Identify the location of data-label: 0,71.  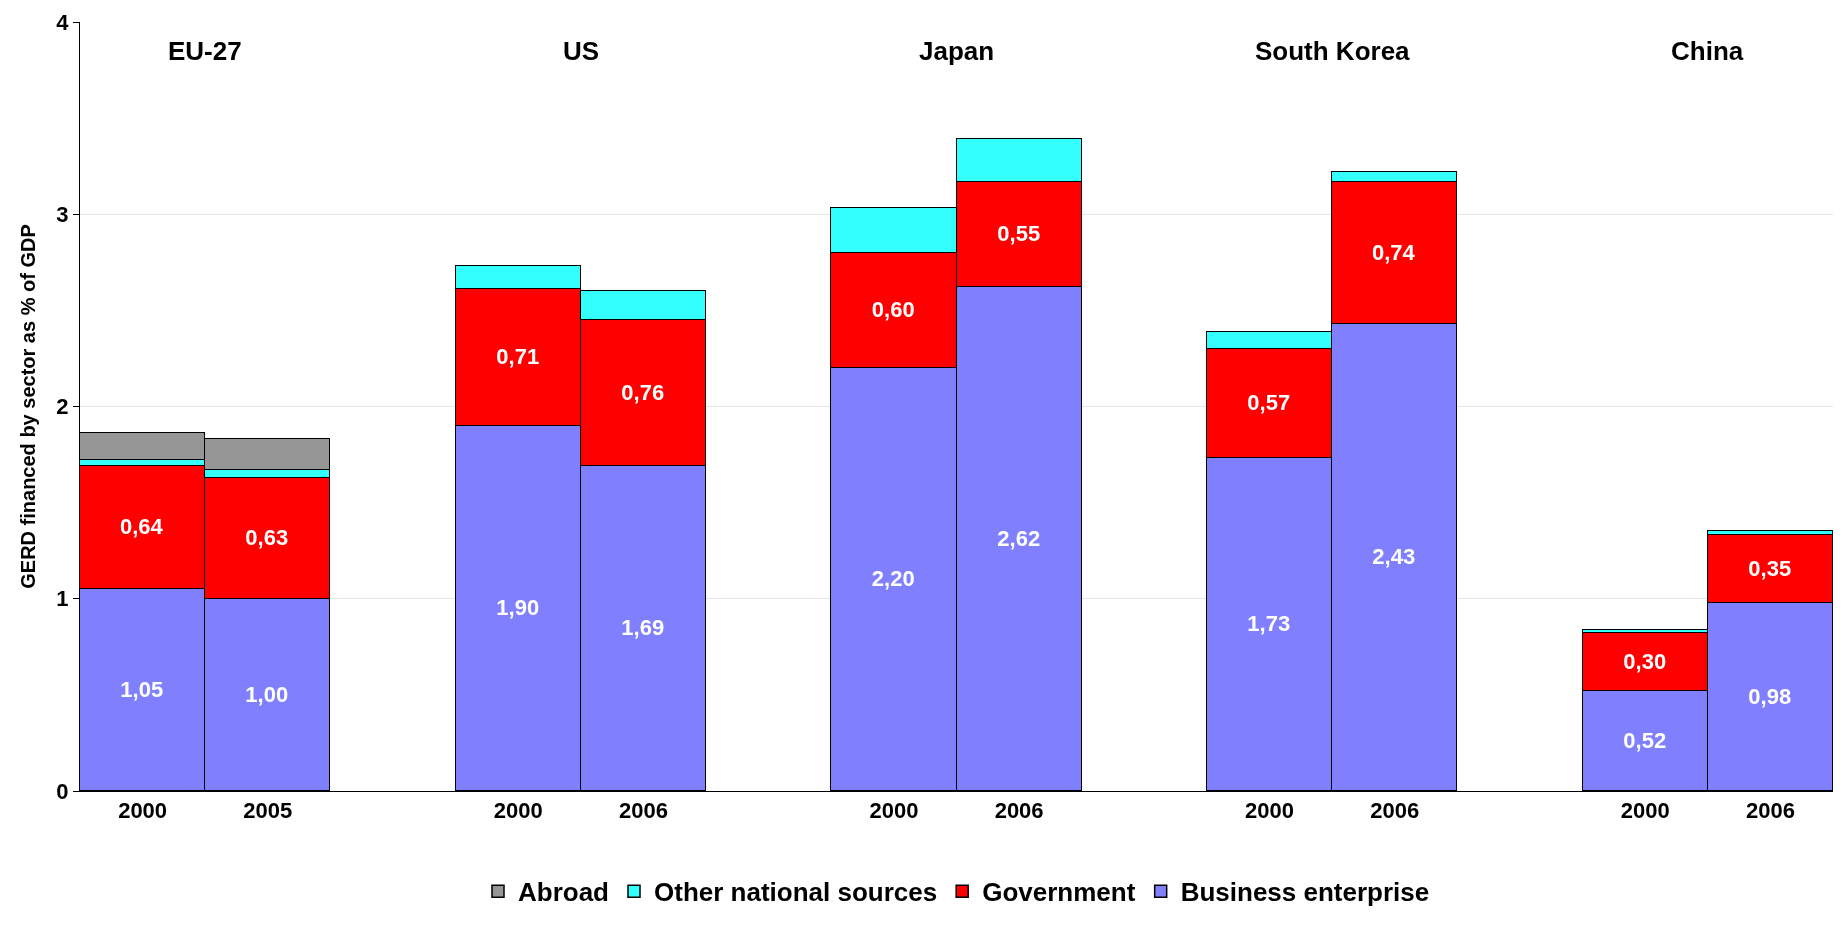
(518, 357).